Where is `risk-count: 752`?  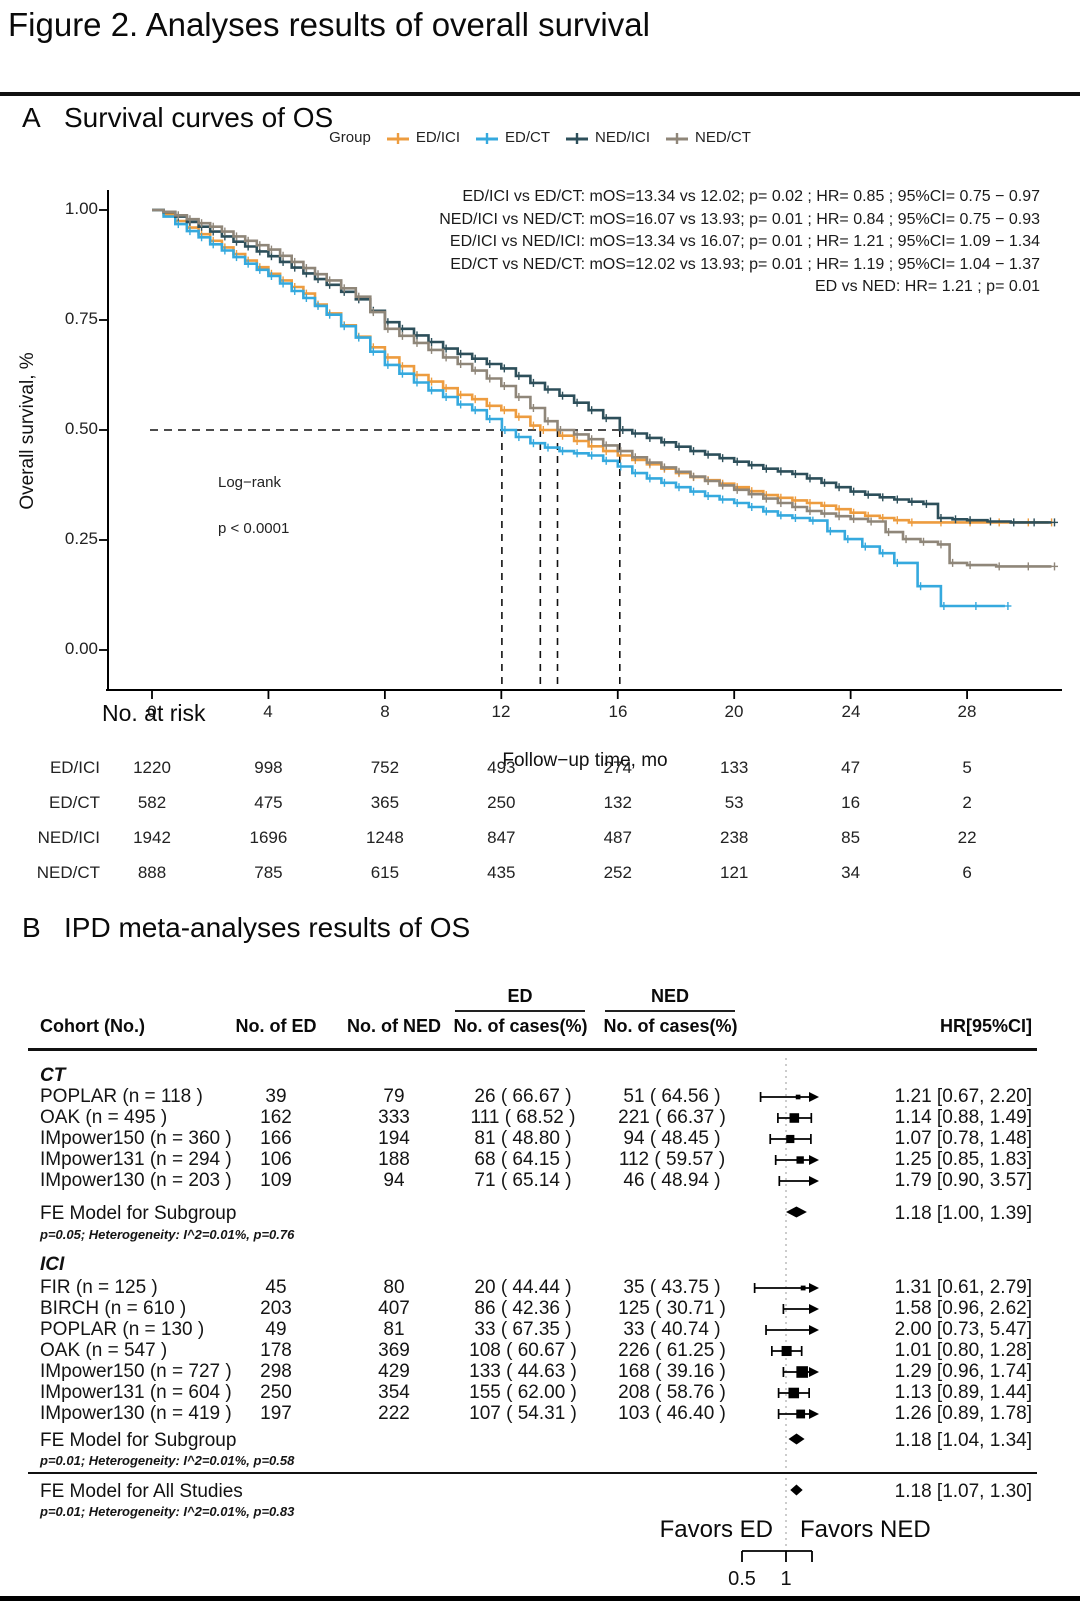 risk-count: 752 is located at coordinates (385, 767).